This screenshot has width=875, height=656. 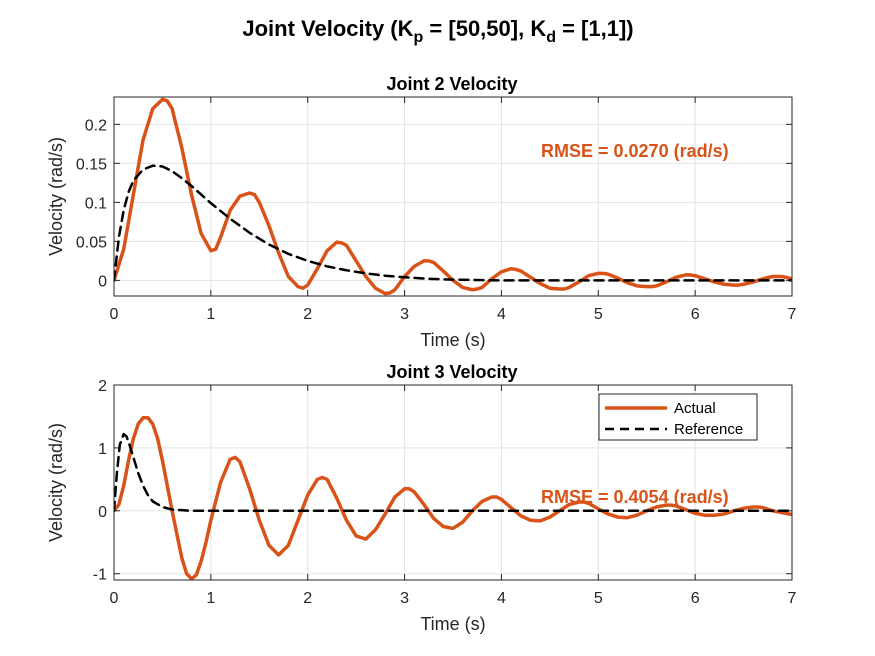 I want to click on joint-3-rmse-annotation: RMSE = 0.4054 (rad/s), so click(x=635, y=497).